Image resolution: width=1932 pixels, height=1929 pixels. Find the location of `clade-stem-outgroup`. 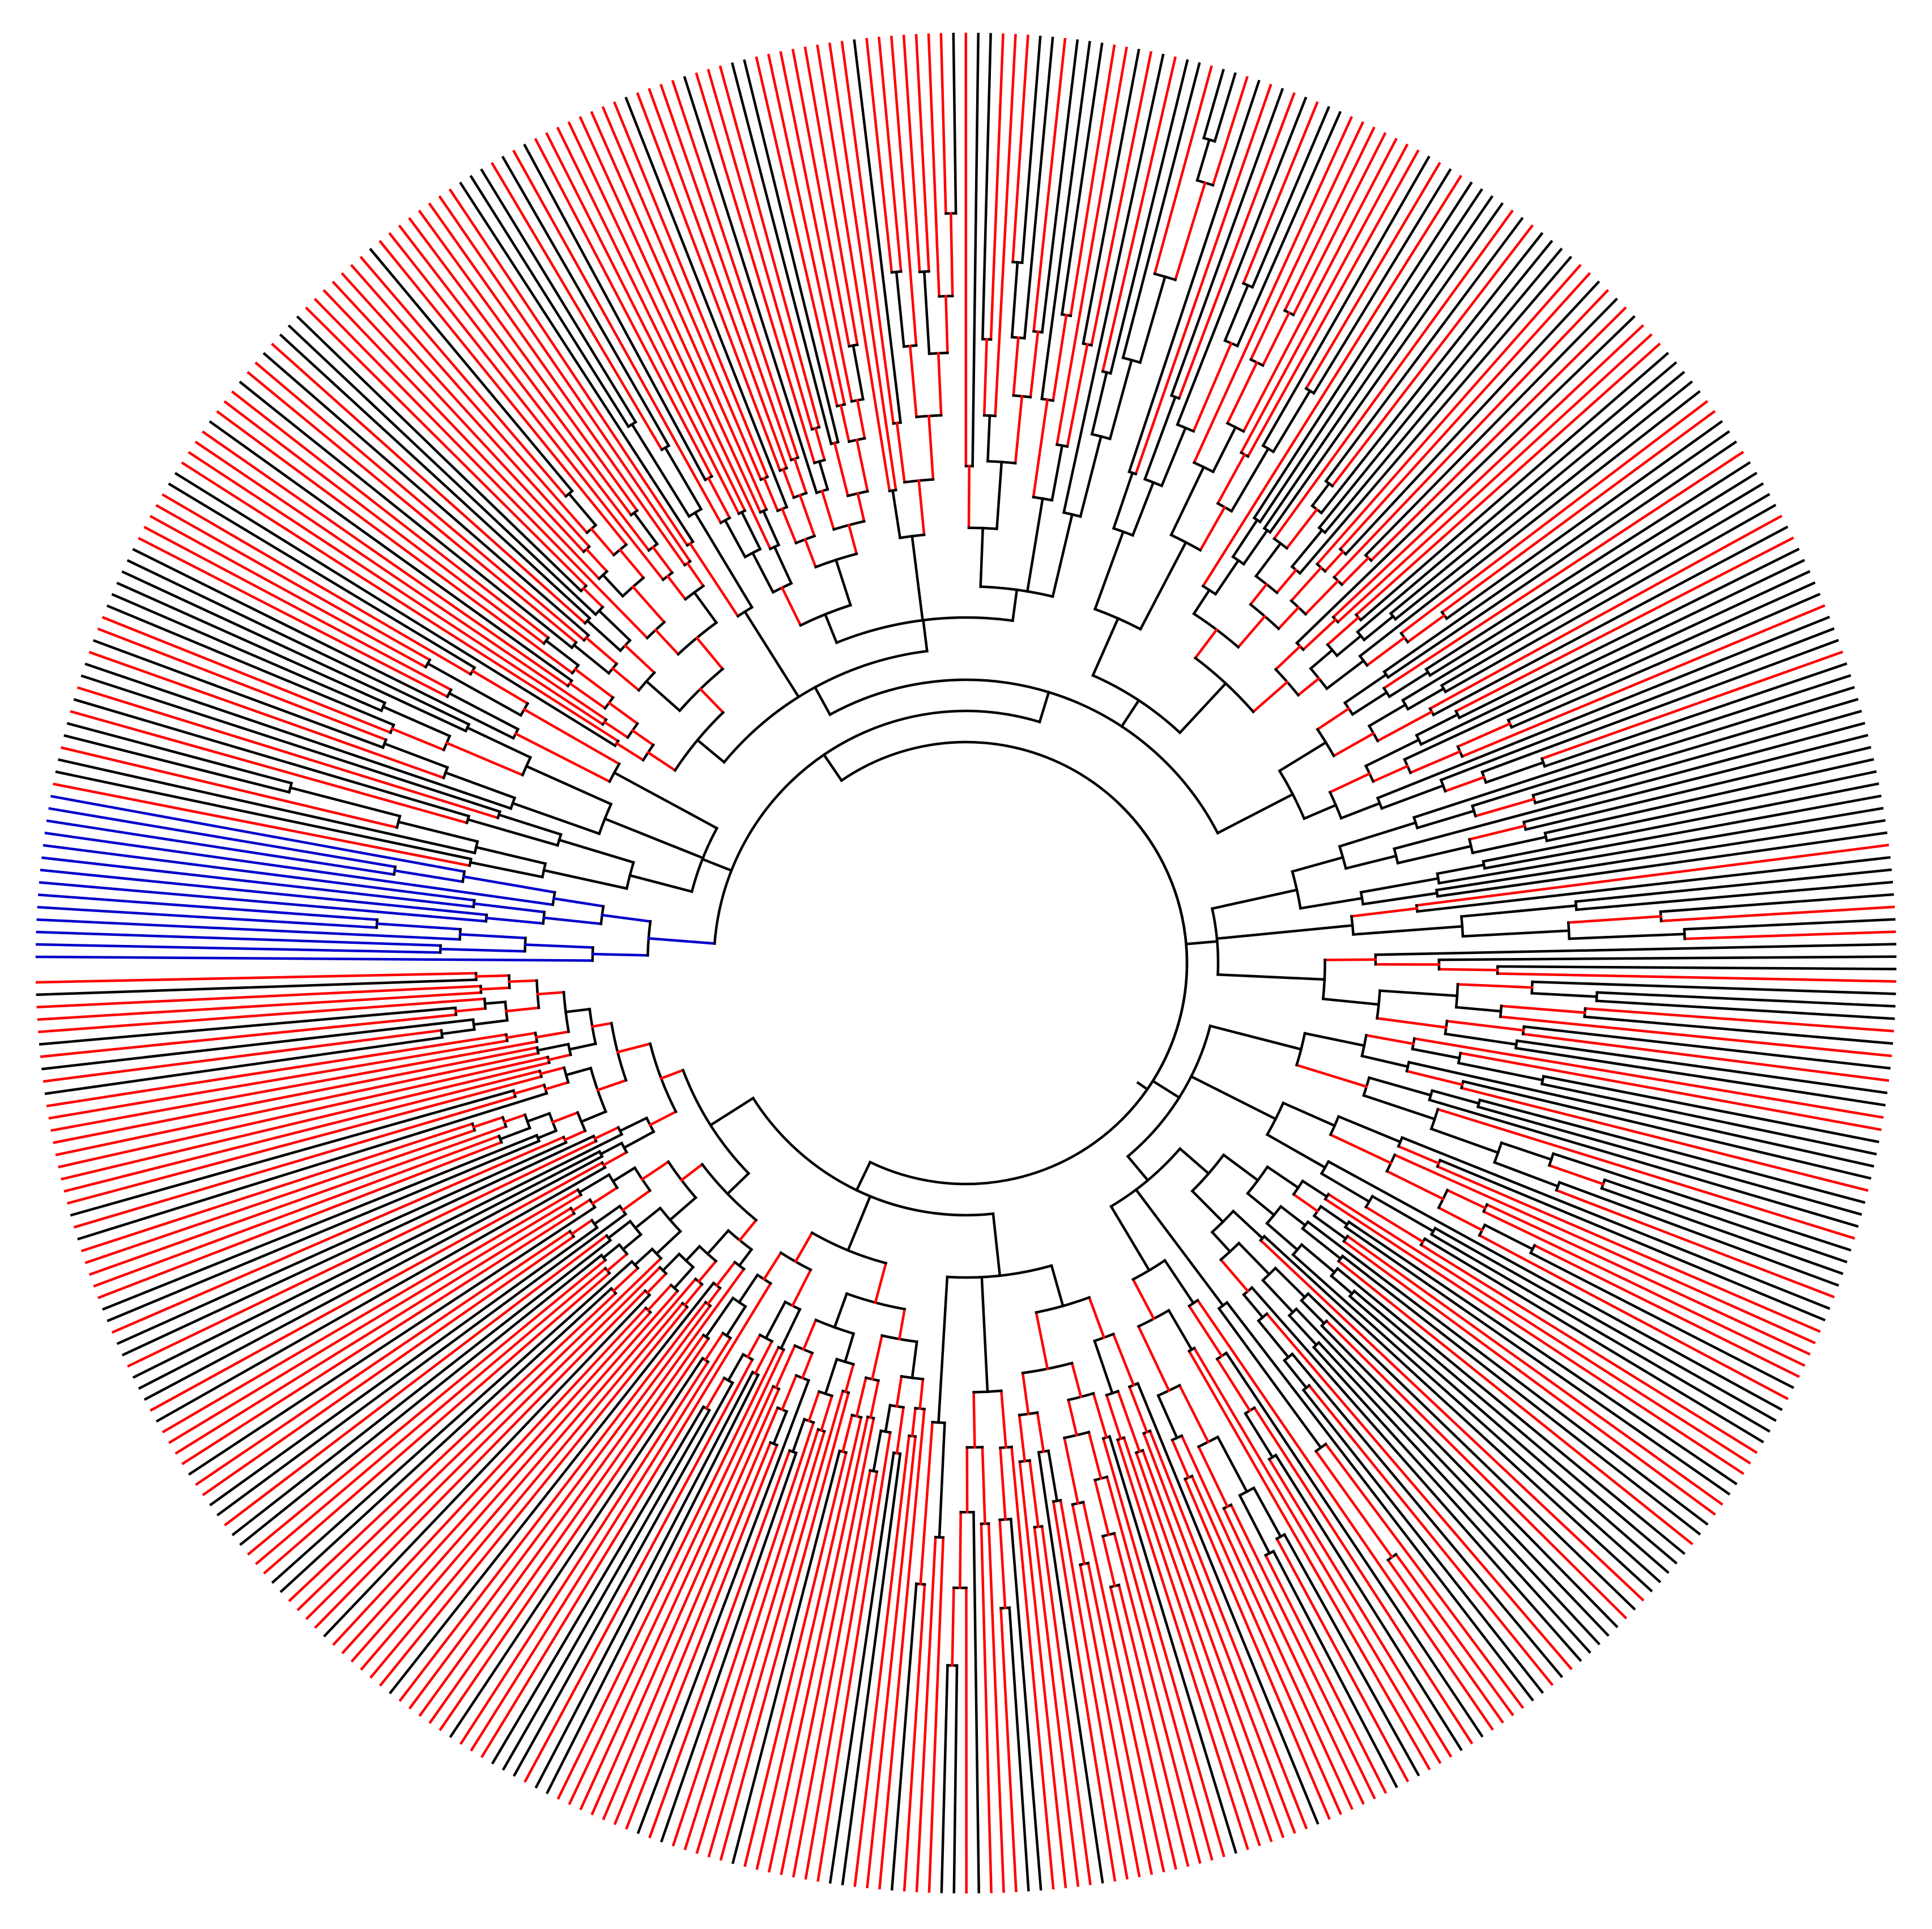

clade-stem-outgroup is located at coordinates (682, 940).